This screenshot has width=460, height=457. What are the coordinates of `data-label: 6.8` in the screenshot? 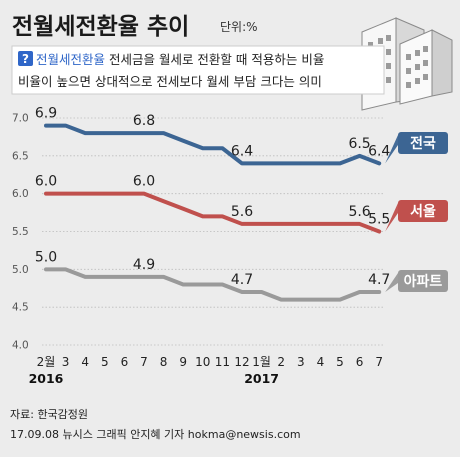 It's located at (144, 121).